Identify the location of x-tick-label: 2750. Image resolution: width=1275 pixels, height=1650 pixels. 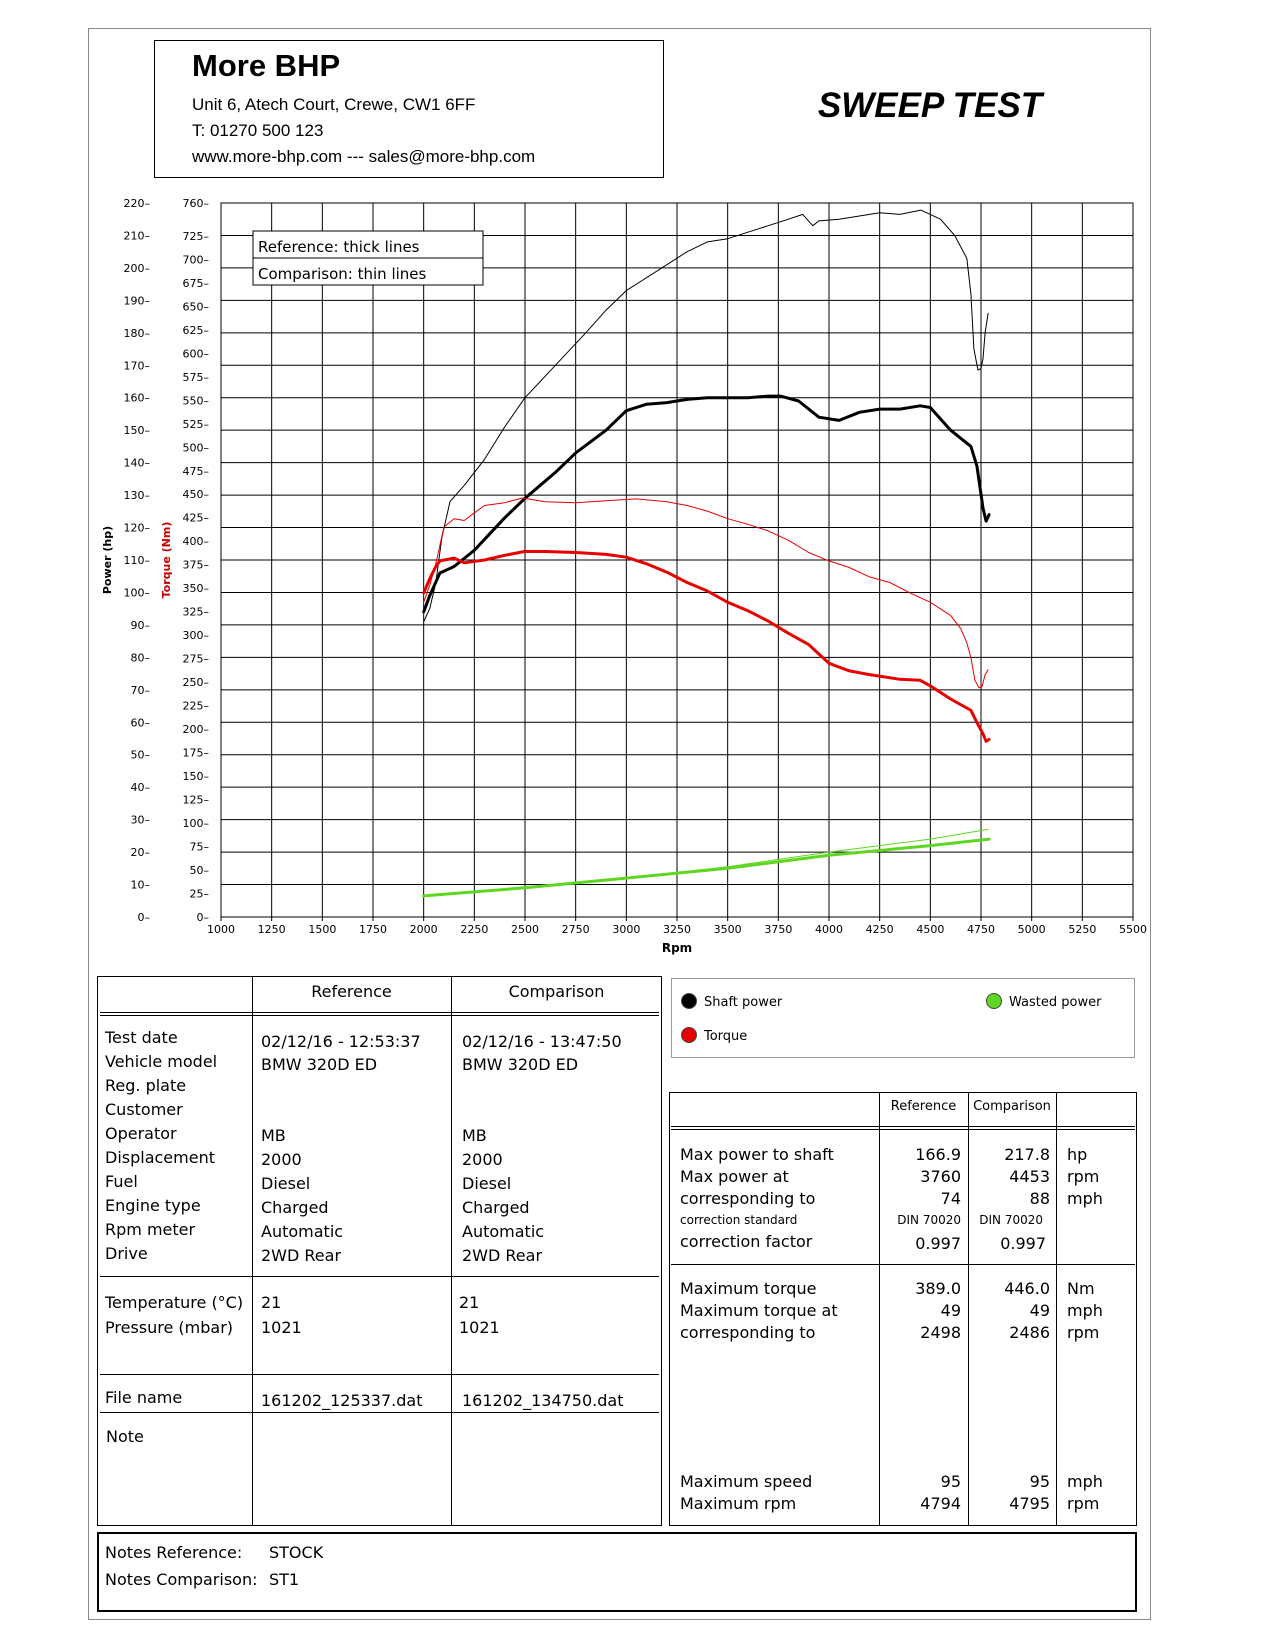
(576, 929).